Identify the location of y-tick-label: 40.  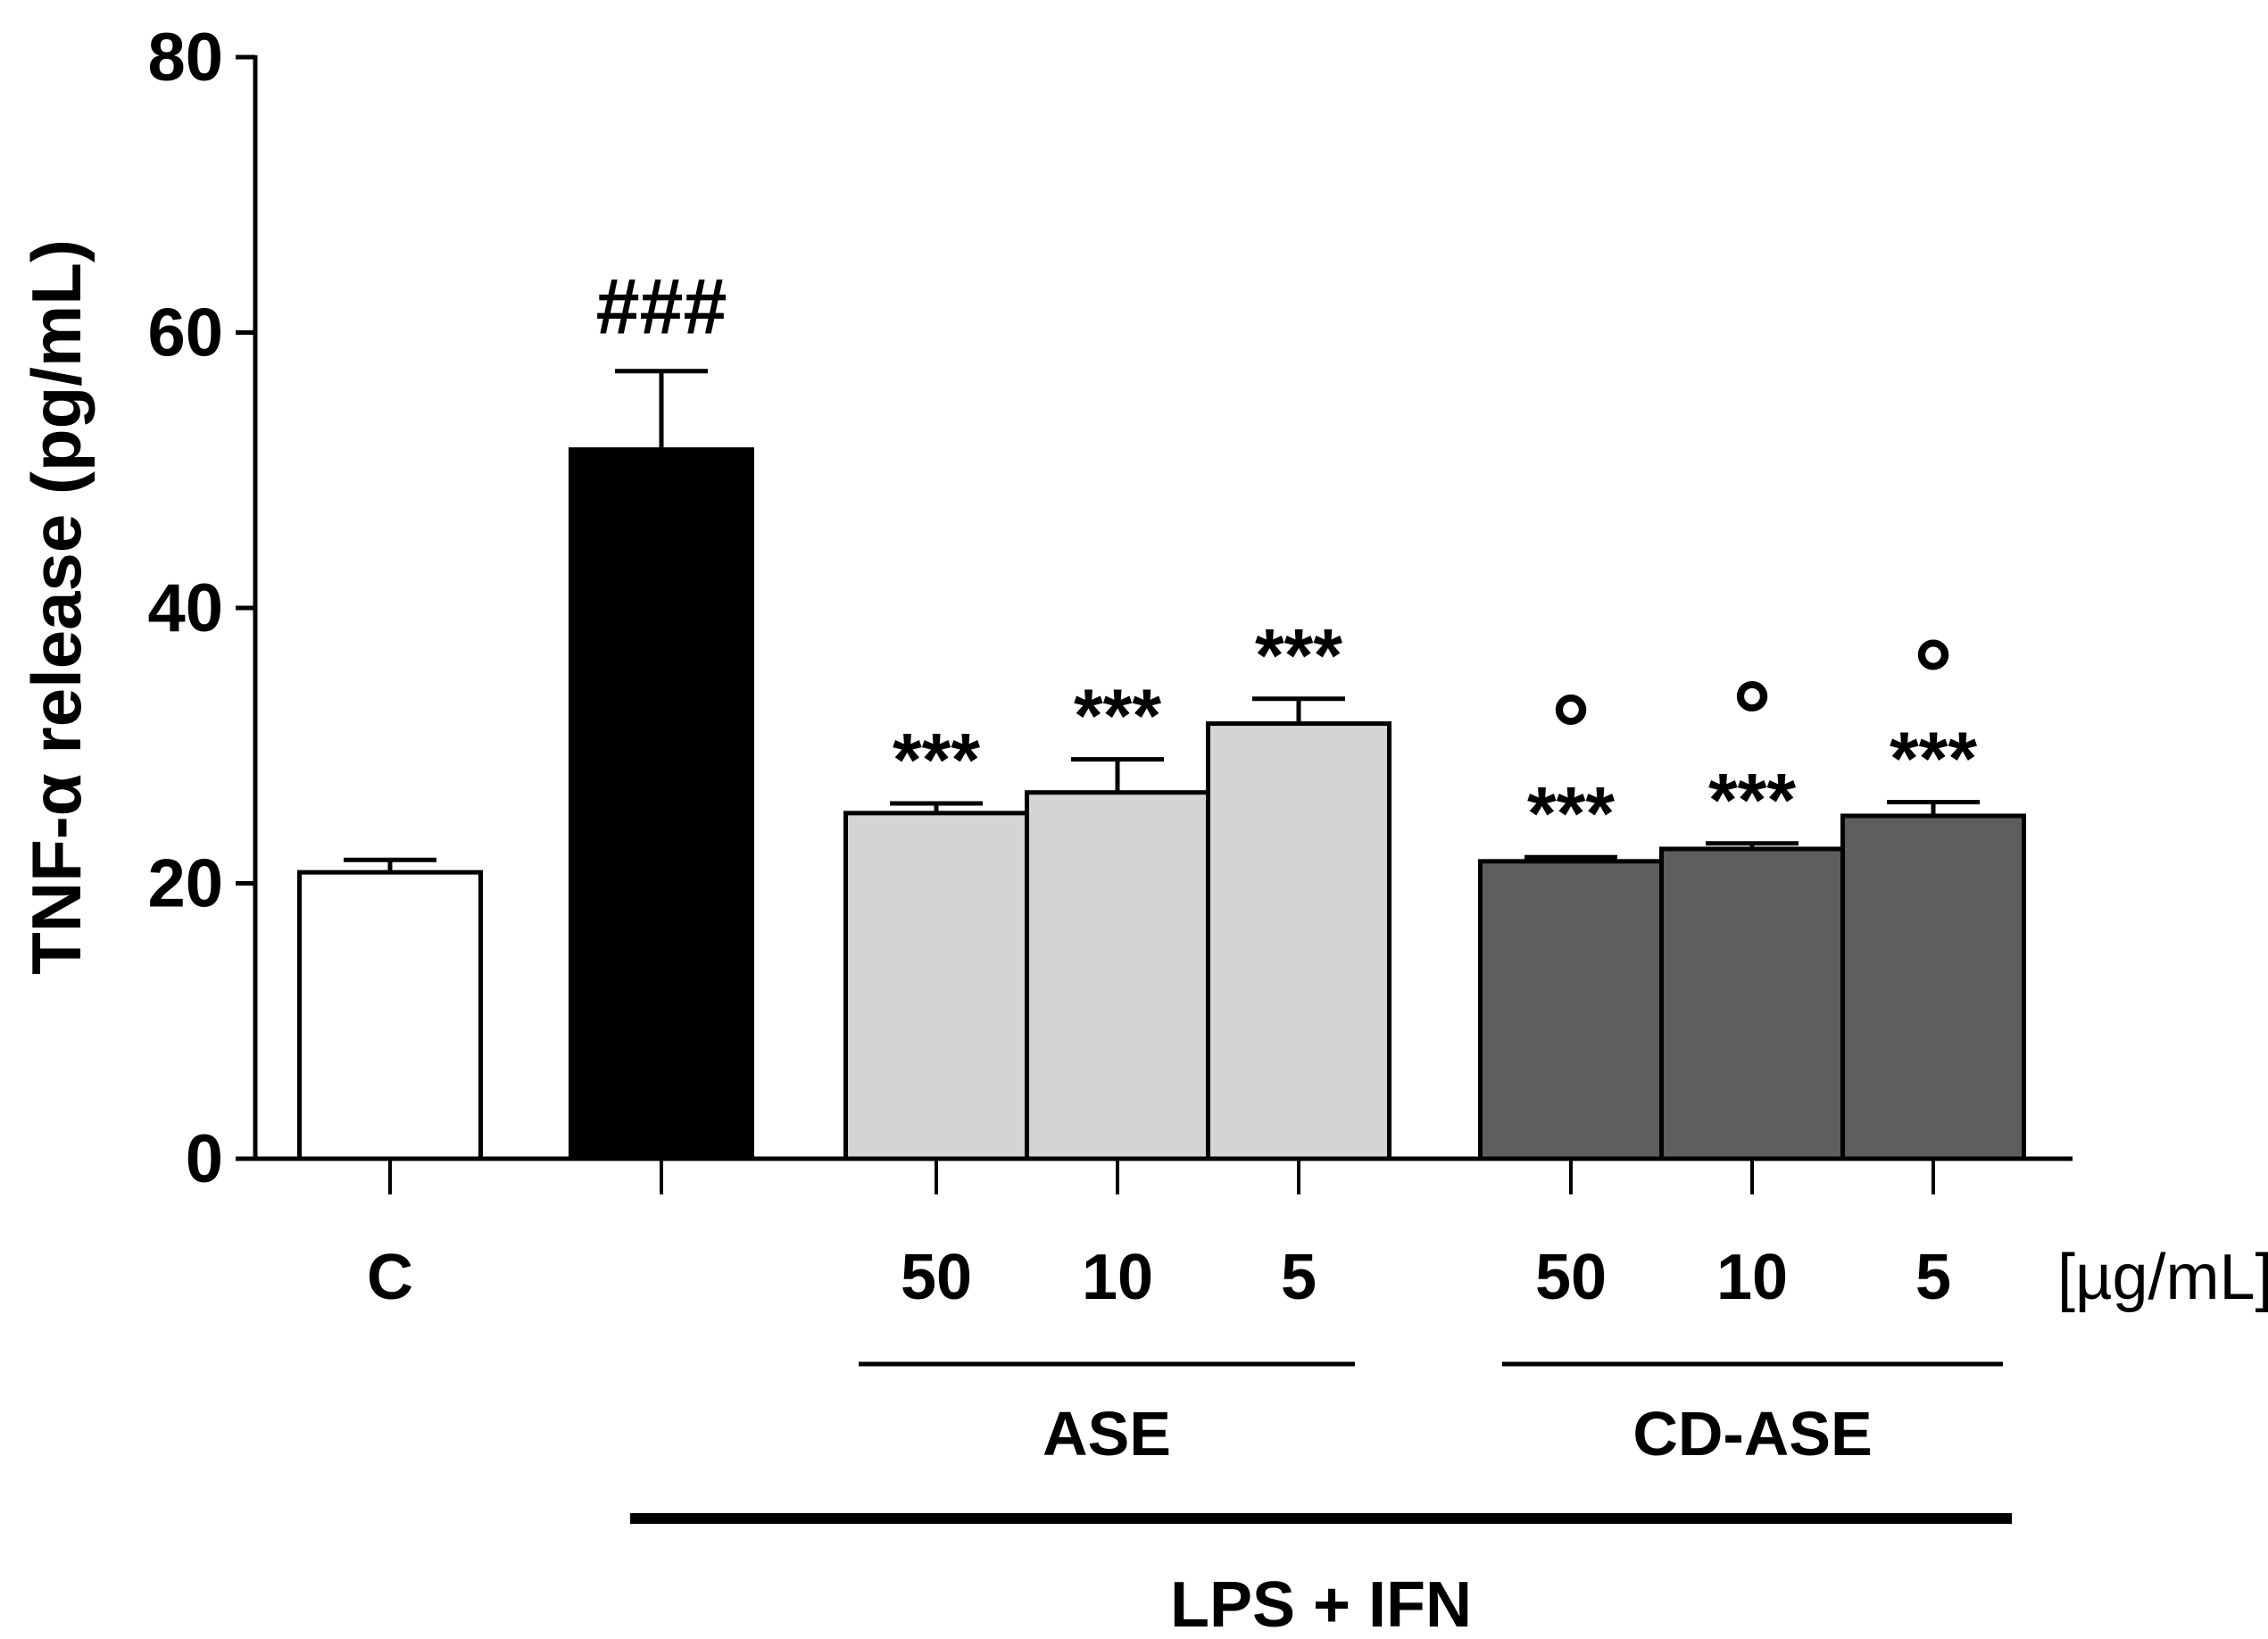
(185, 608).